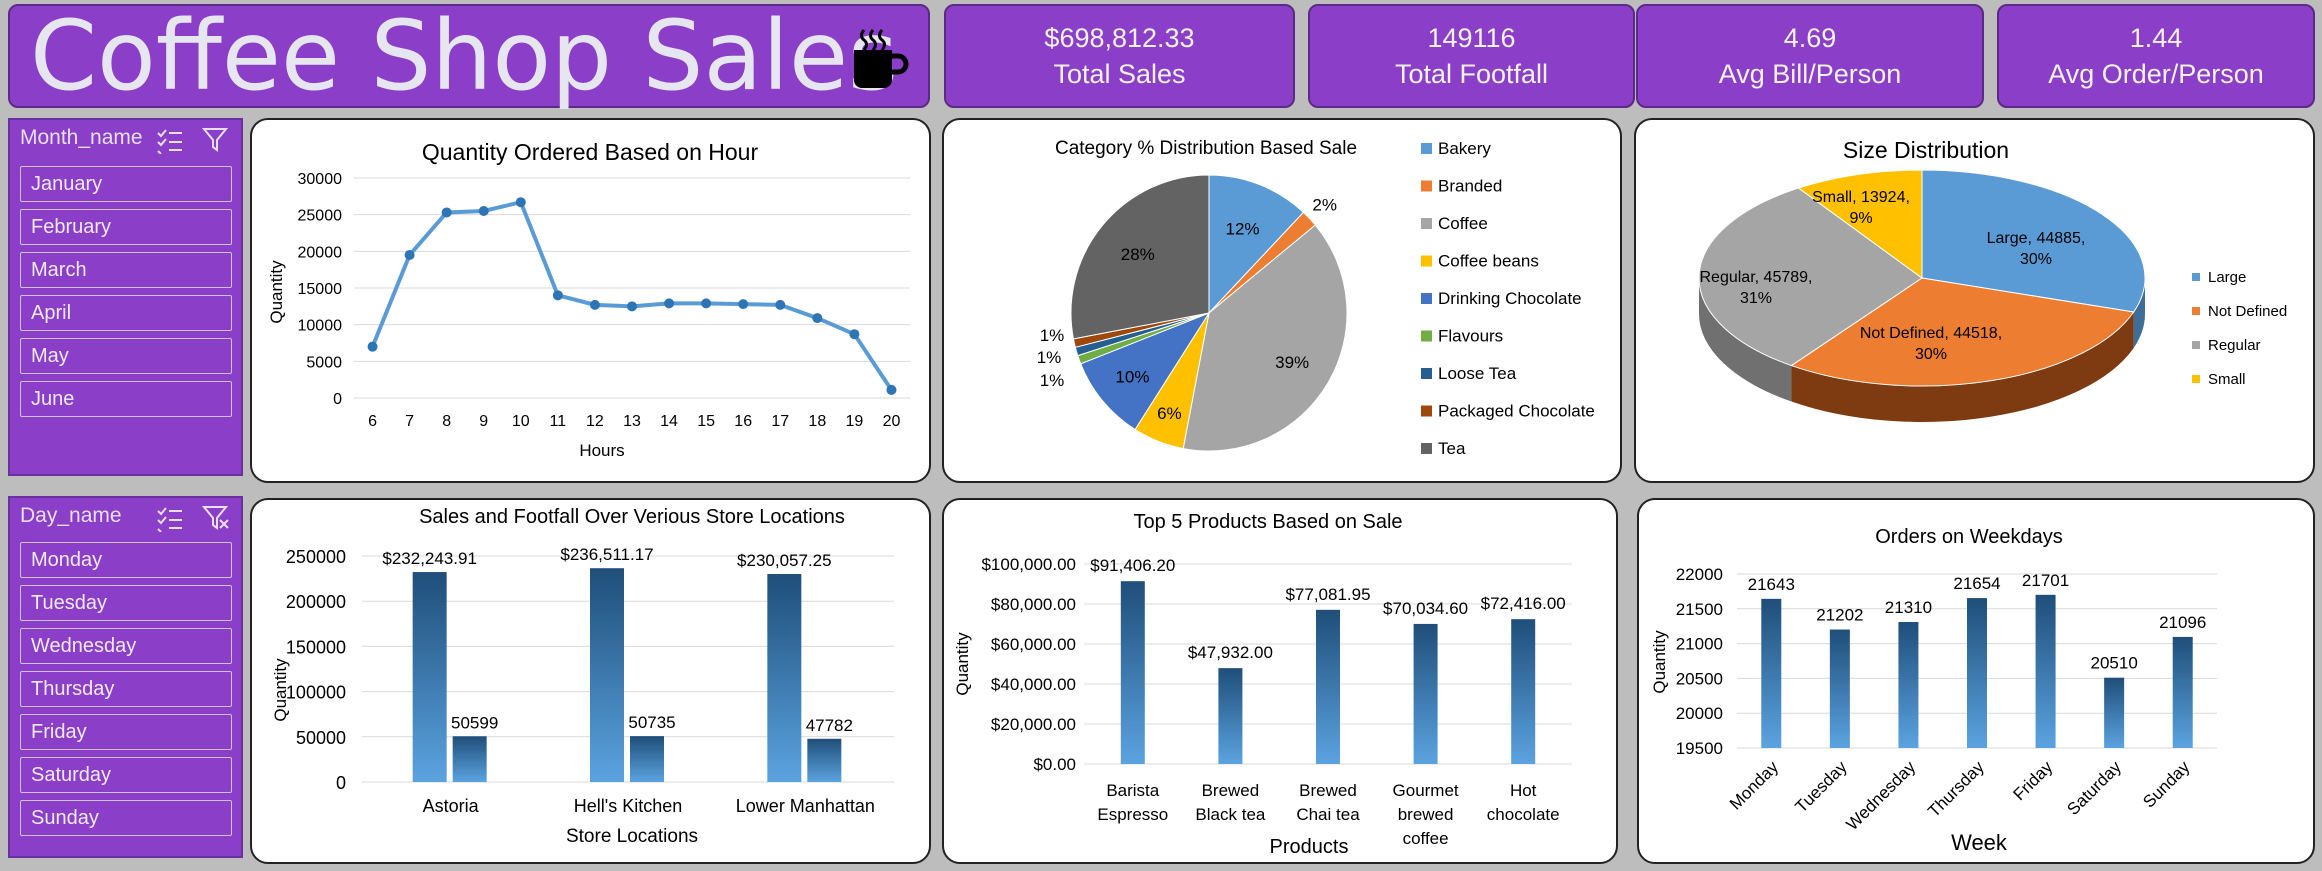 Image resolution: width=2322 pixels, height=871 pixels. Describe the element at coordinates (1523, 603) in the screenshot. I see `data-label: $72,416.00` at that location.